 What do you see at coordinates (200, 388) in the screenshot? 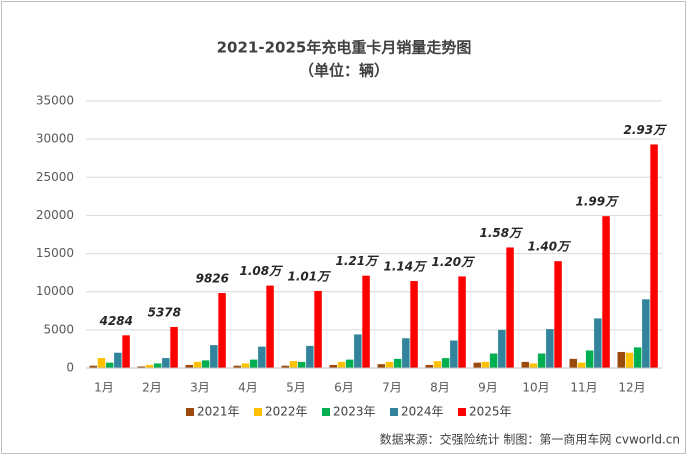
I see `x-tick-label: 3月` at bounding box center [200, 388].